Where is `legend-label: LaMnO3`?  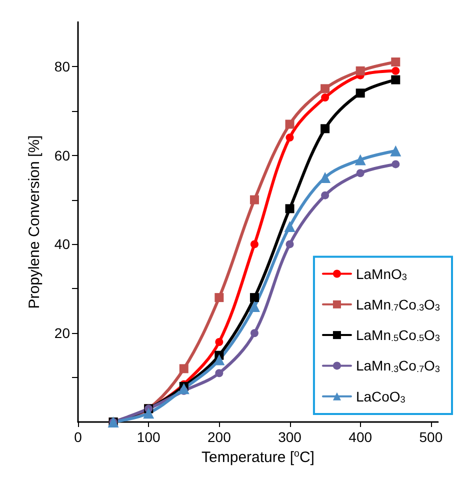
legend-label: LaMnO3 is located at coordinates (381, 274).